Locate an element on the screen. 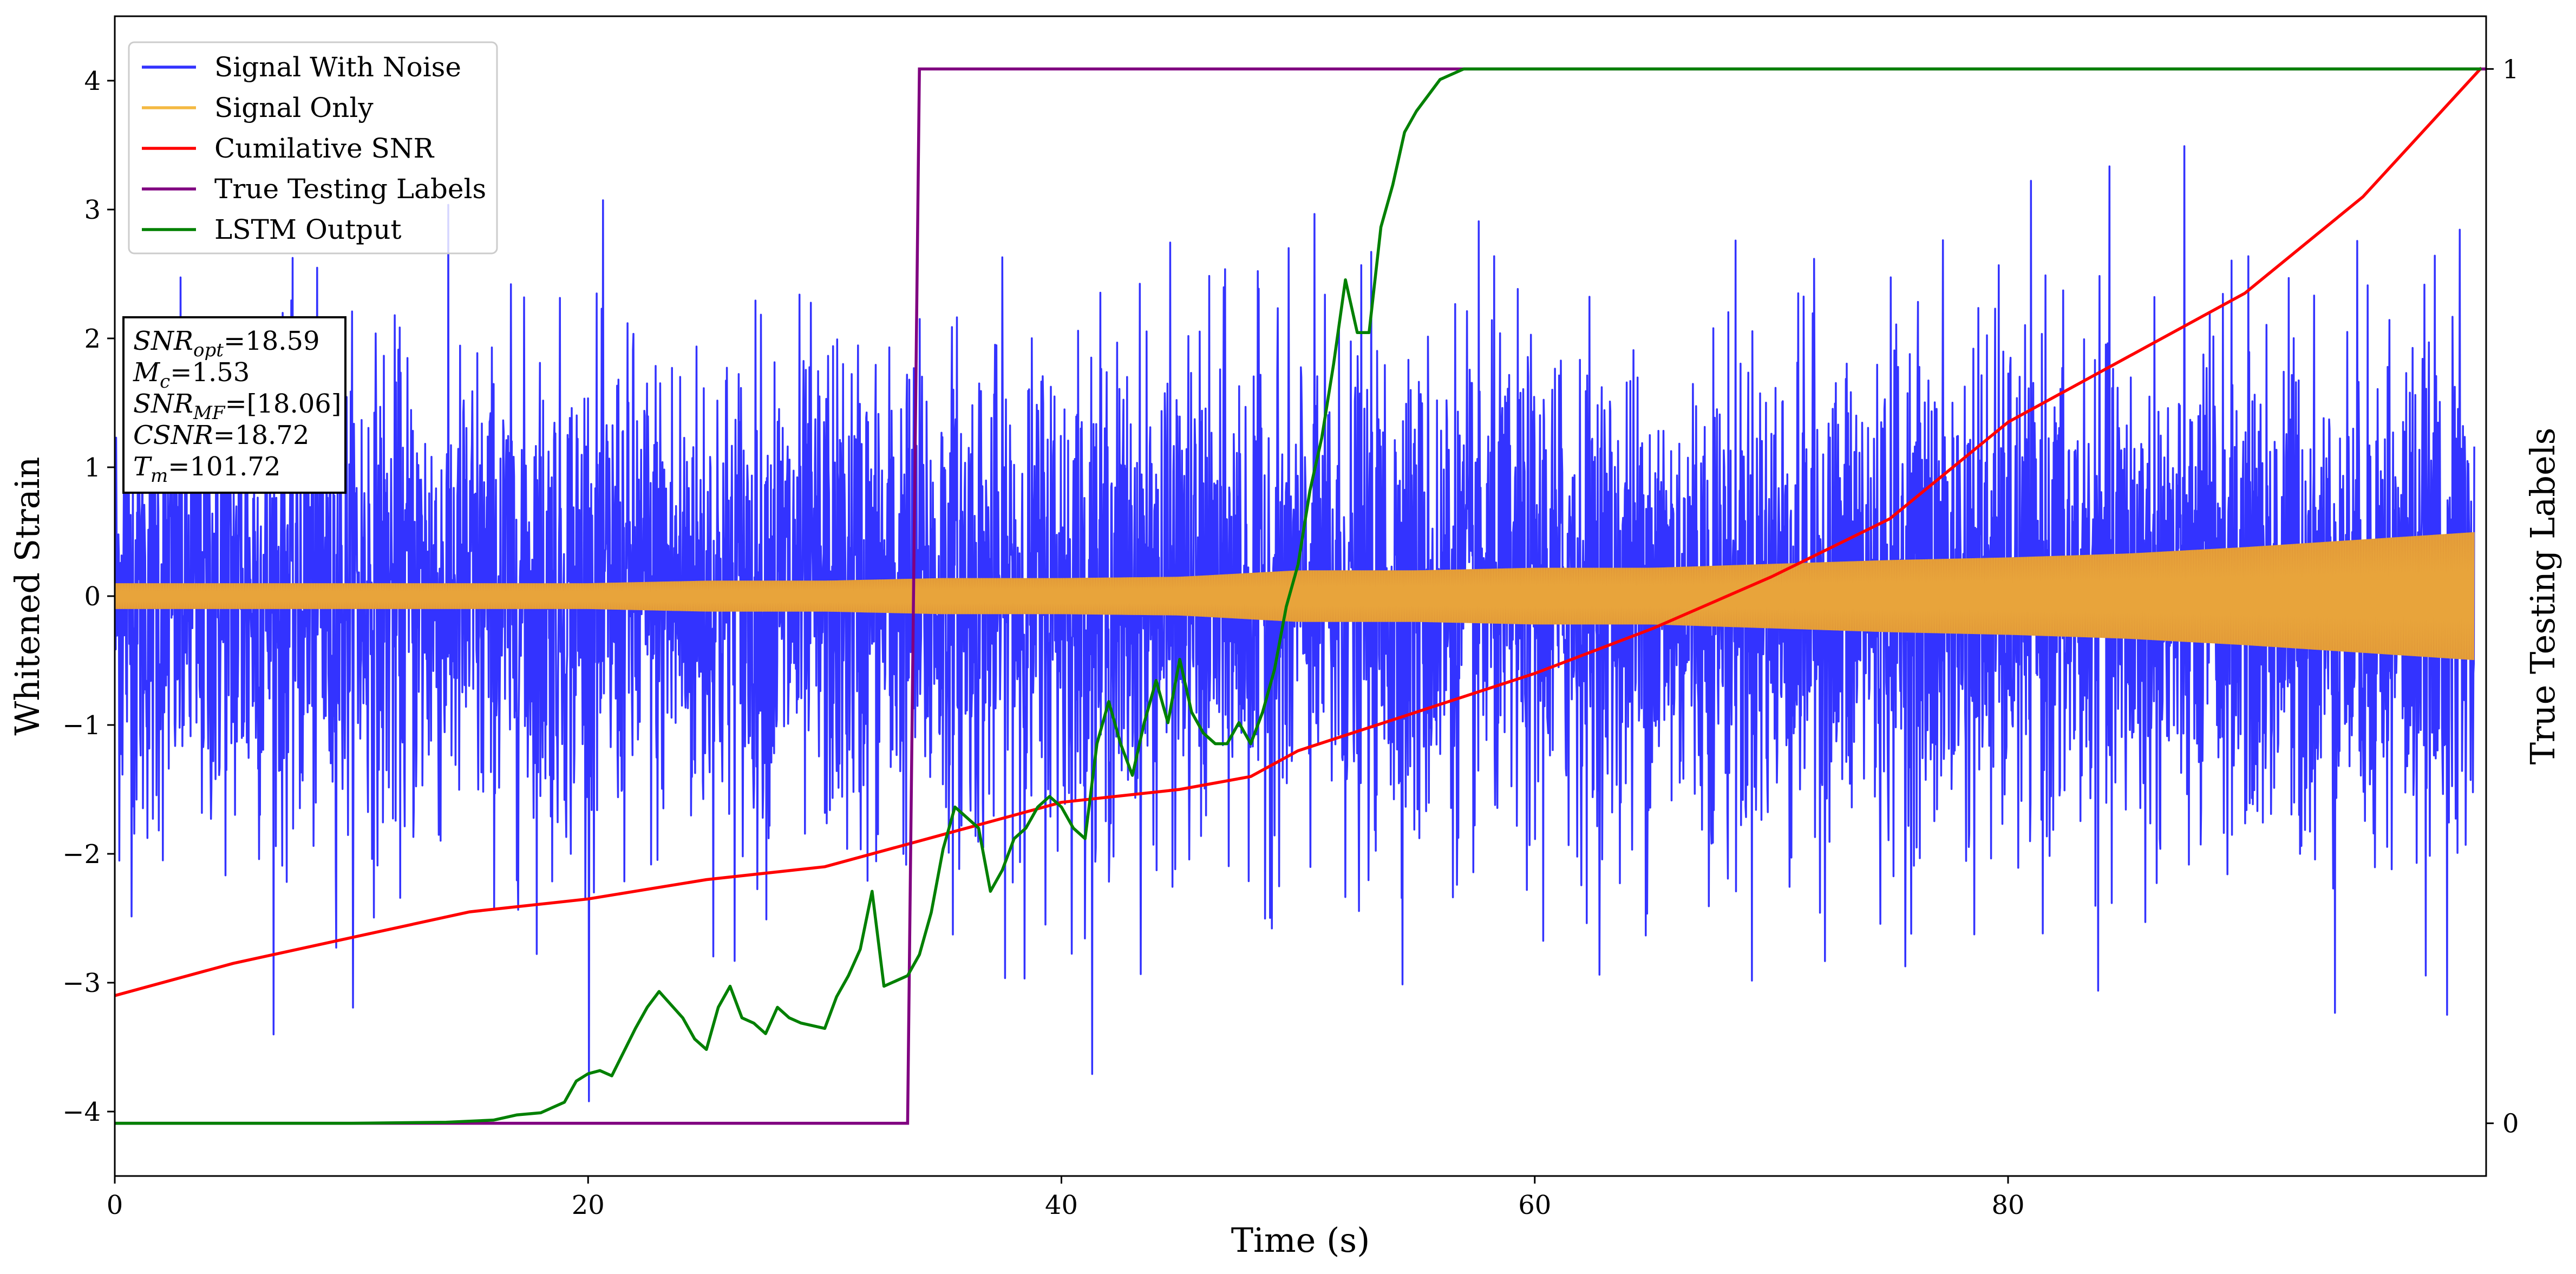 Image resolution: width=2576 pixels, height=1274 pixels. annotation-line: CSNR=18.72 is located at coordinates (221, 435).